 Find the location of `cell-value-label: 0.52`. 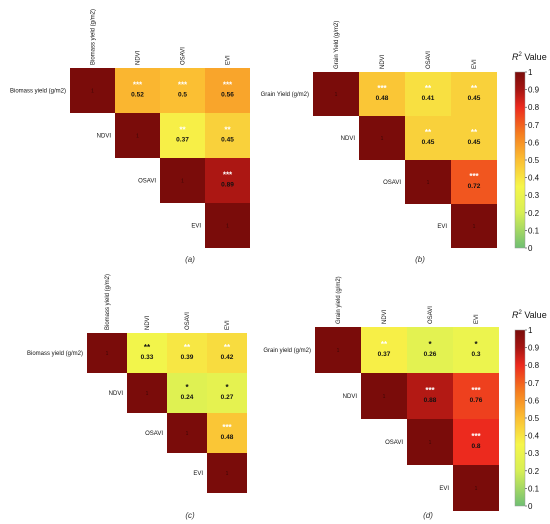

cell-value-label: 0.52 is located at coordinates (137, 95).